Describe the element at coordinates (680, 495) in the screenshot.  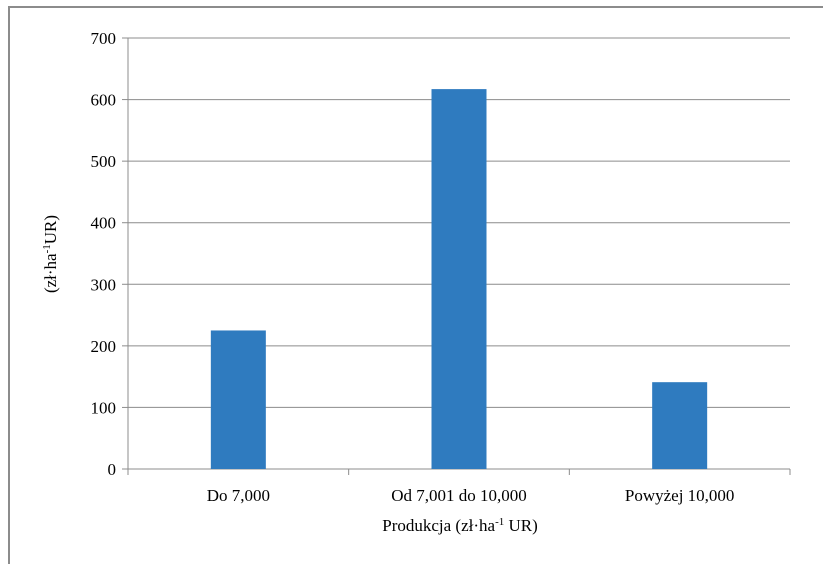
I see `x-tick-label: Powyżej 10,000` at that location.